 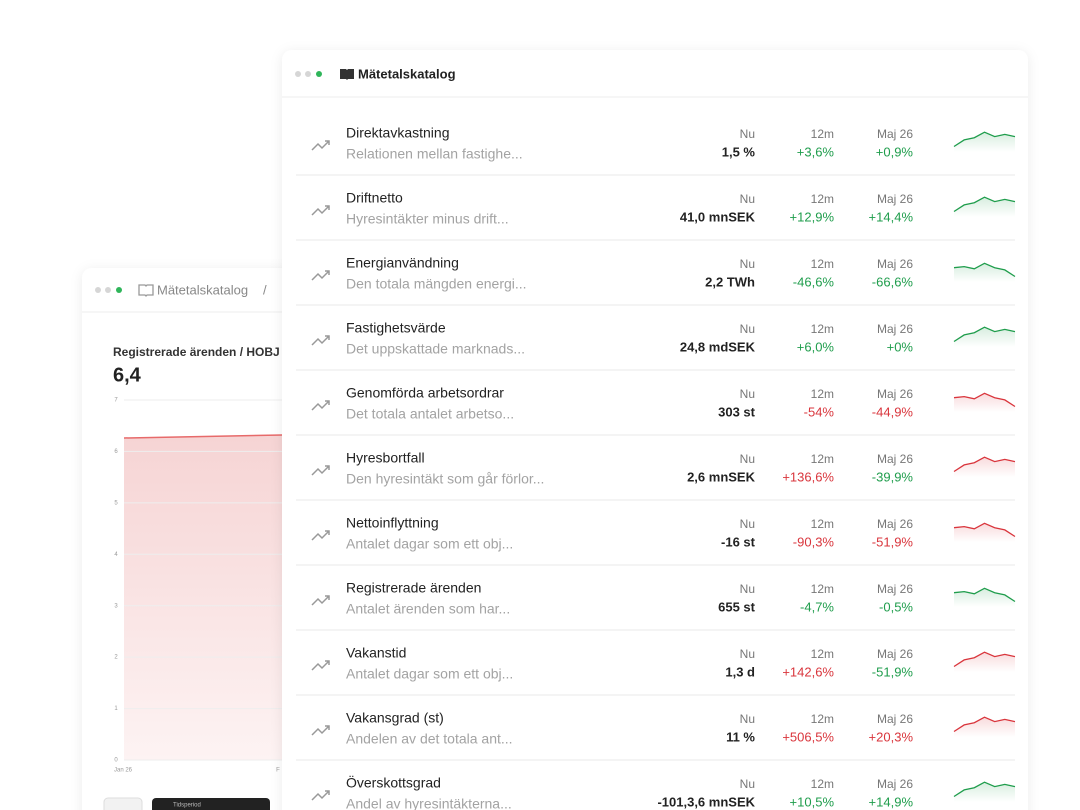 What do you see at coordinates (900, 346) in the screenshot?
I see `change-month: +0%` at bounding box center [900, 346].